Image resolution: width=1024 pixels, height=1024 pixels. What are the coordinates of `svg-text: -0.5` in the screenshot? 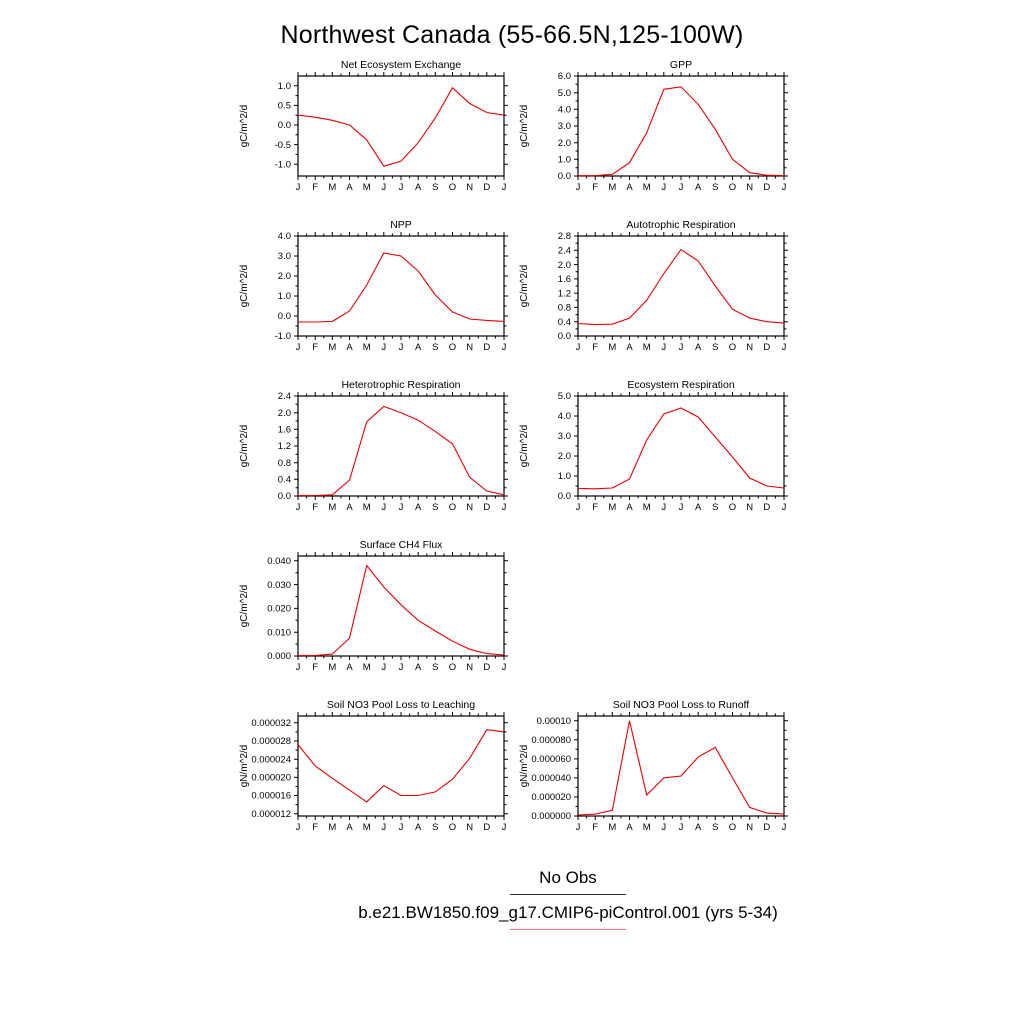 It's located at (283, 145).